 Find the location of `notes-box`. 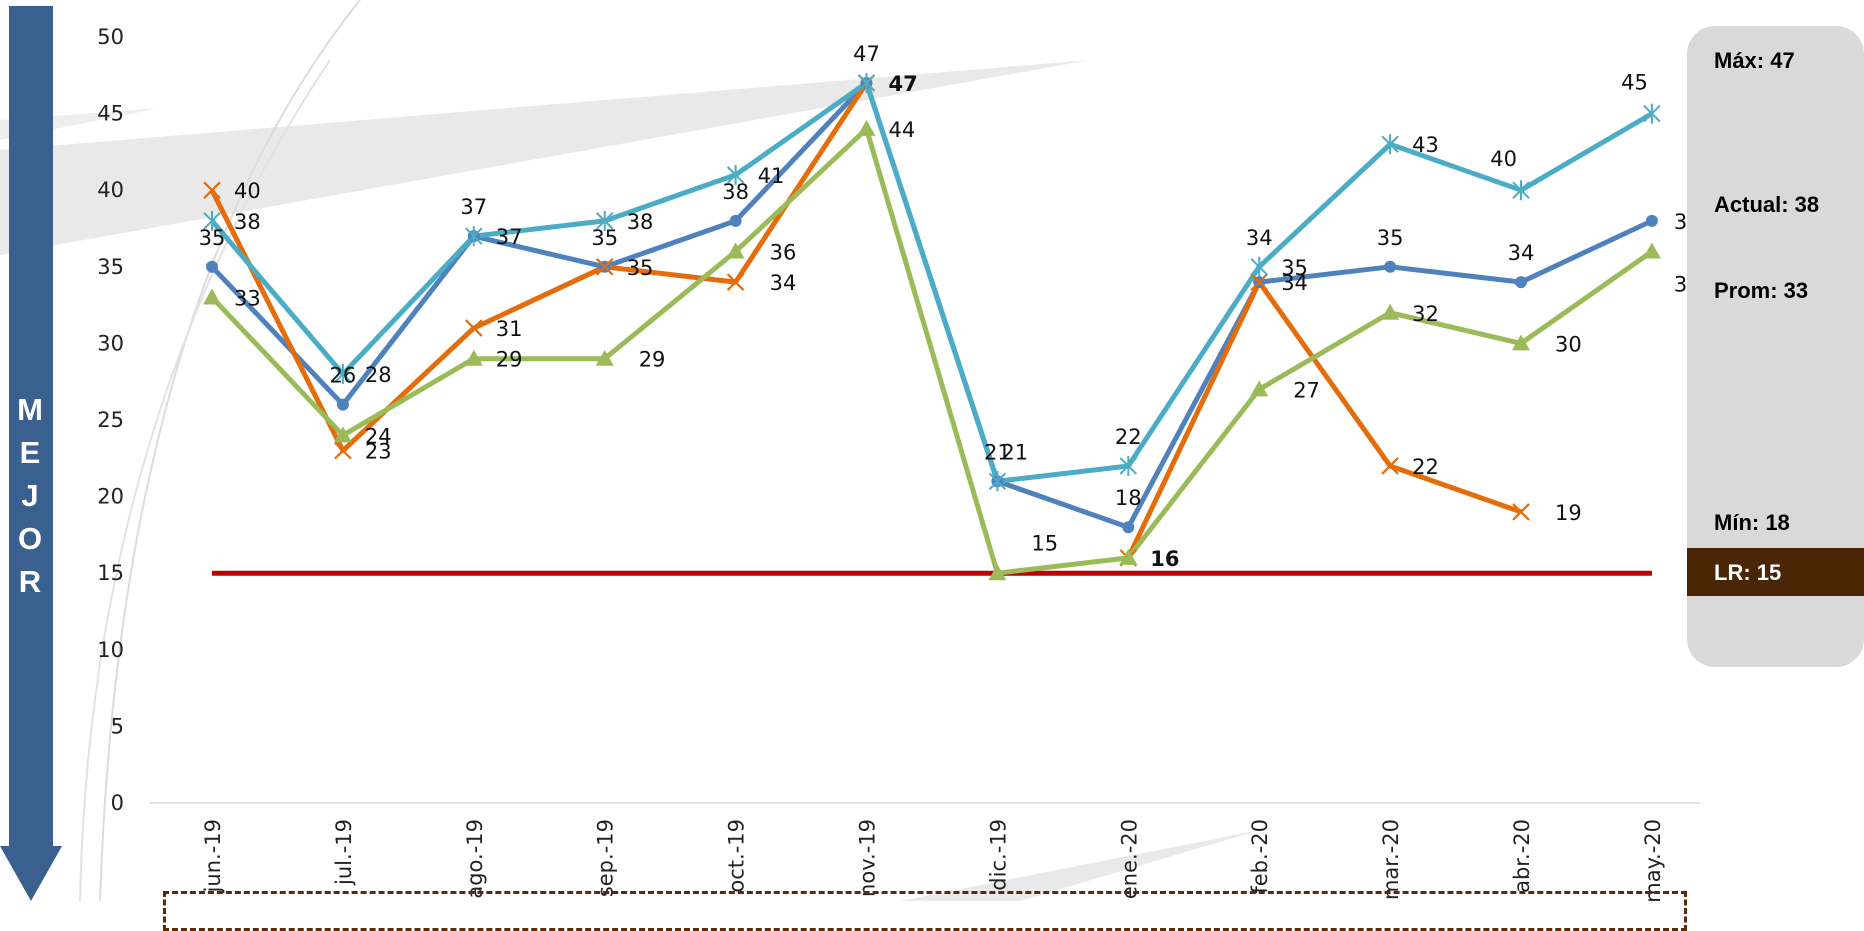

notes-box is located at coordinates (925, 911).